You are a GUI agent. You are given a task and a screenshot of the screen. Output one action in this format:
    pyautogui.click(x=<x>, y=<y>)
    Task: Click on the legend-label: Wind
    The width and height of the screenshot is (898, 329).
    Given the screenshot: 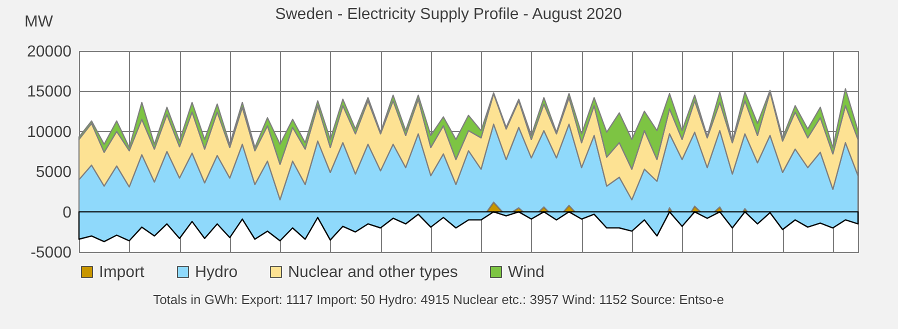 What is the action you would take?
    pyautogui.click(x=526, y=272)
    